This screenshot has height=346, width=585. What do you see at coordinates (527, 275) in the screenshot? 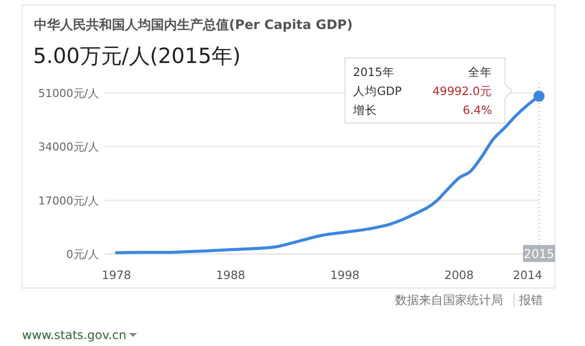
I see `x-tick-label: 2014` at bounding box center [527, 275].